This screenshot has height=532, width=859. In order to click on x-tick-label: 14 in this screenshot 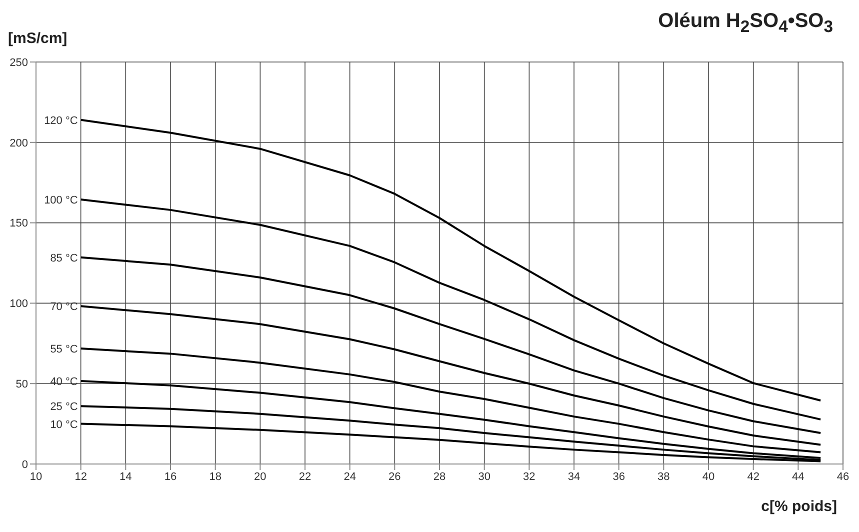, I will do `click(126, 476)`.